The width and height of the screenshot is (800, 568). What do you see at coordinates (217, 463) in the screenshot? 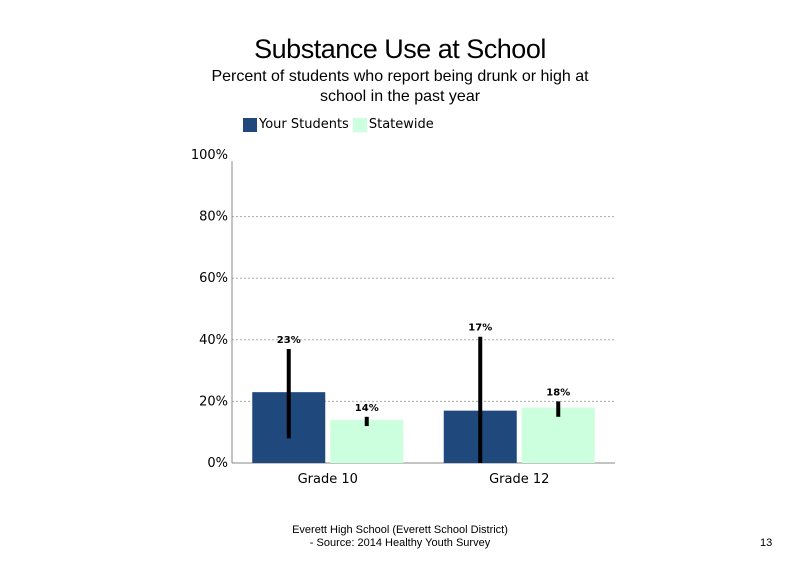
I see `y-tick-label: 0%` at bounding box center [217, 463].